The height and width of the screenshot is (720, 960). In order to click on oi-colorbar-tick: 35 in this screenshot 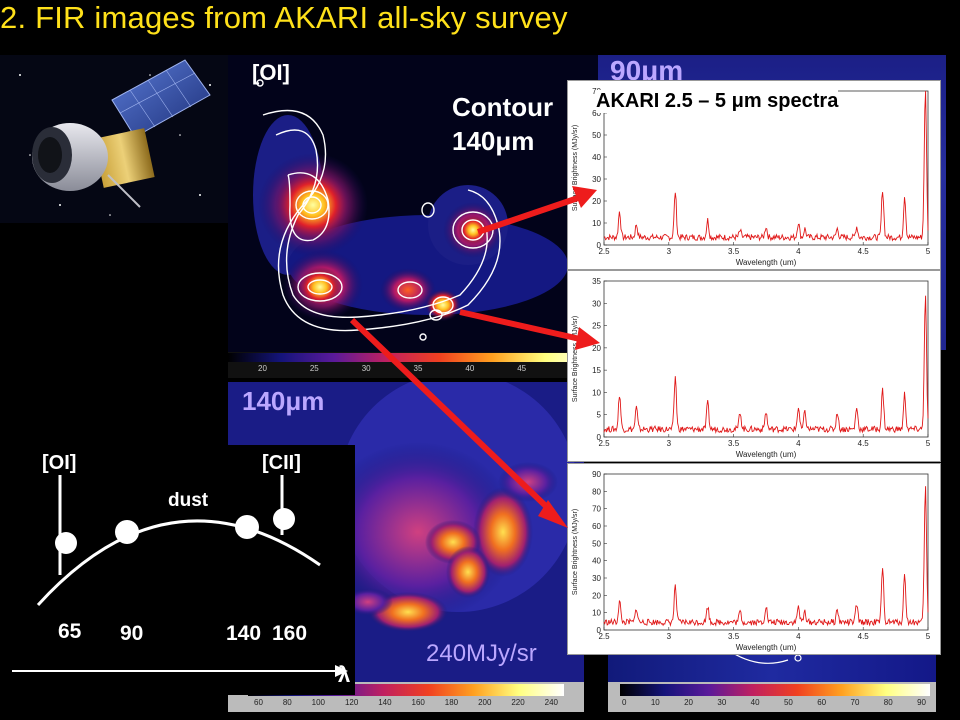, I will do `click(418, 368)`.